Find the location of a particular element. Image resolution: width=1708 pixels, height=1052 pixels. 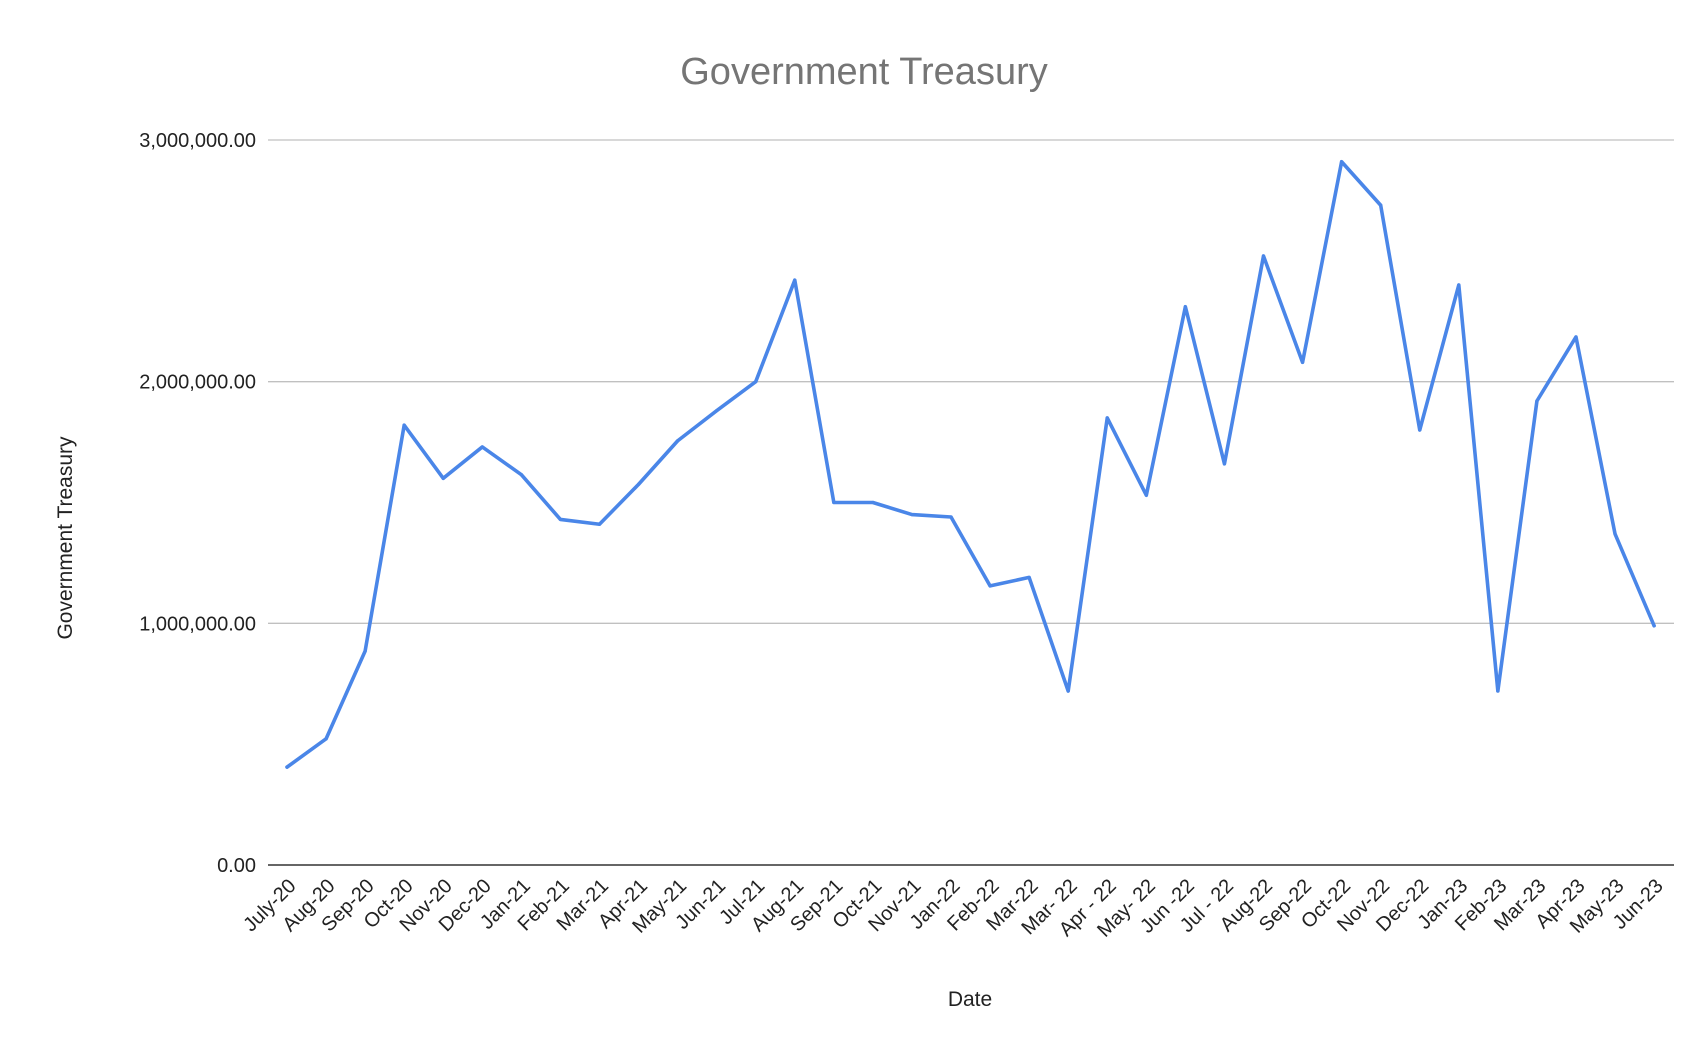

y-tick-label: 2,000,000.00 is located at coordinates (197, 383).